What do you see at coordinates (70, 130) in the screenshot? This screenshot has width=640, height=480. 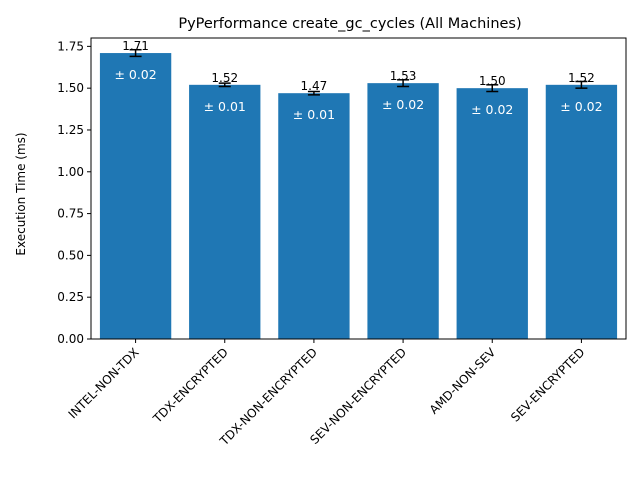 I see `y-tick-label: 1.25` at bounding box center [70, 130].